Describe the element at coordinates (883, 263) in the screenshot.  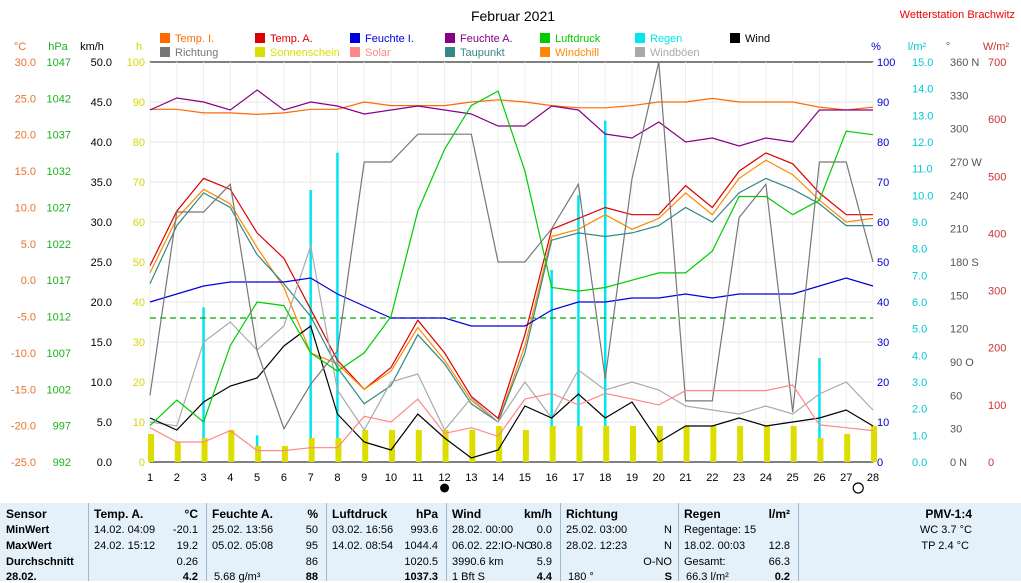
I see `axis-tick-label: 50` at that location.